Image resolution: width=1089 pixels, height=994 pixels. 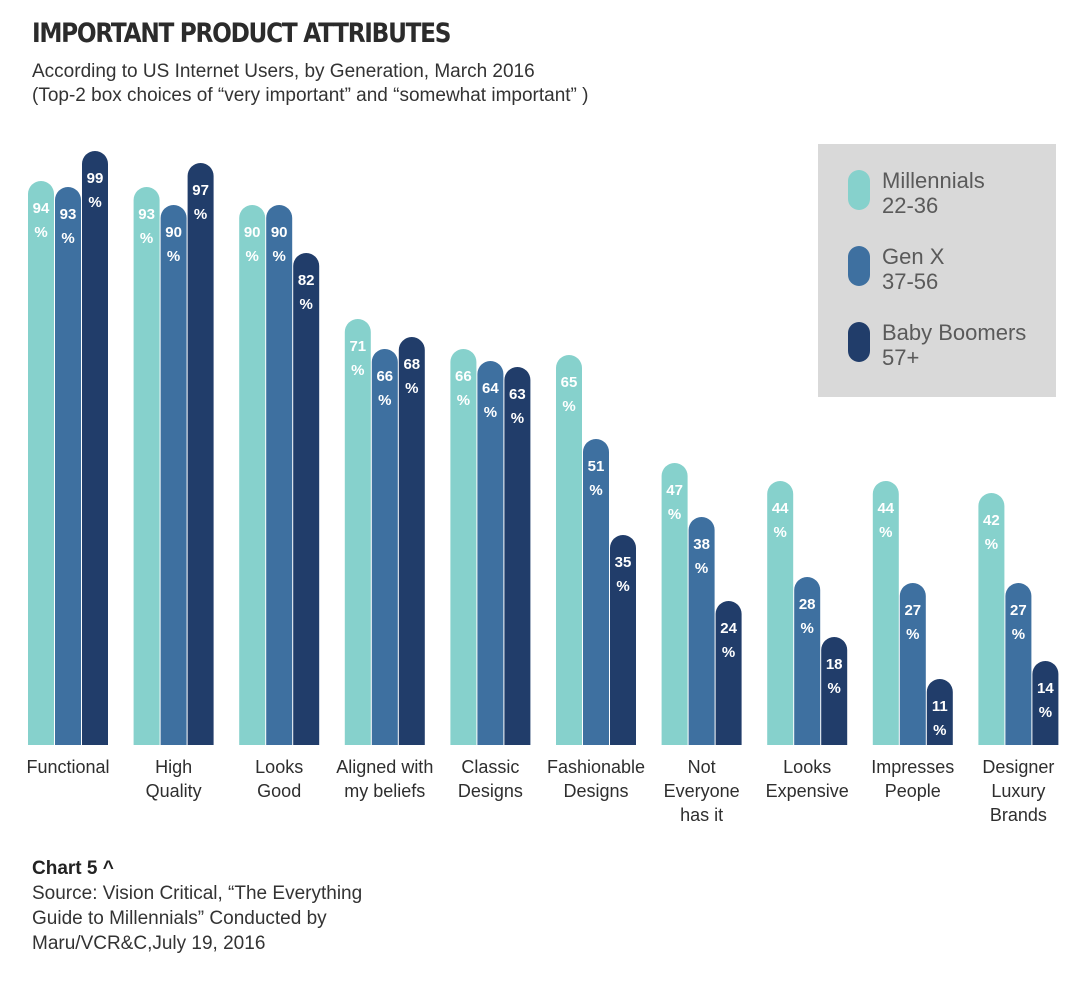 What do you see at coordinates (411, 364) in the screenshot?
I see `value-label-baby-boomers-3: 68` at bounding box center [411, 364].